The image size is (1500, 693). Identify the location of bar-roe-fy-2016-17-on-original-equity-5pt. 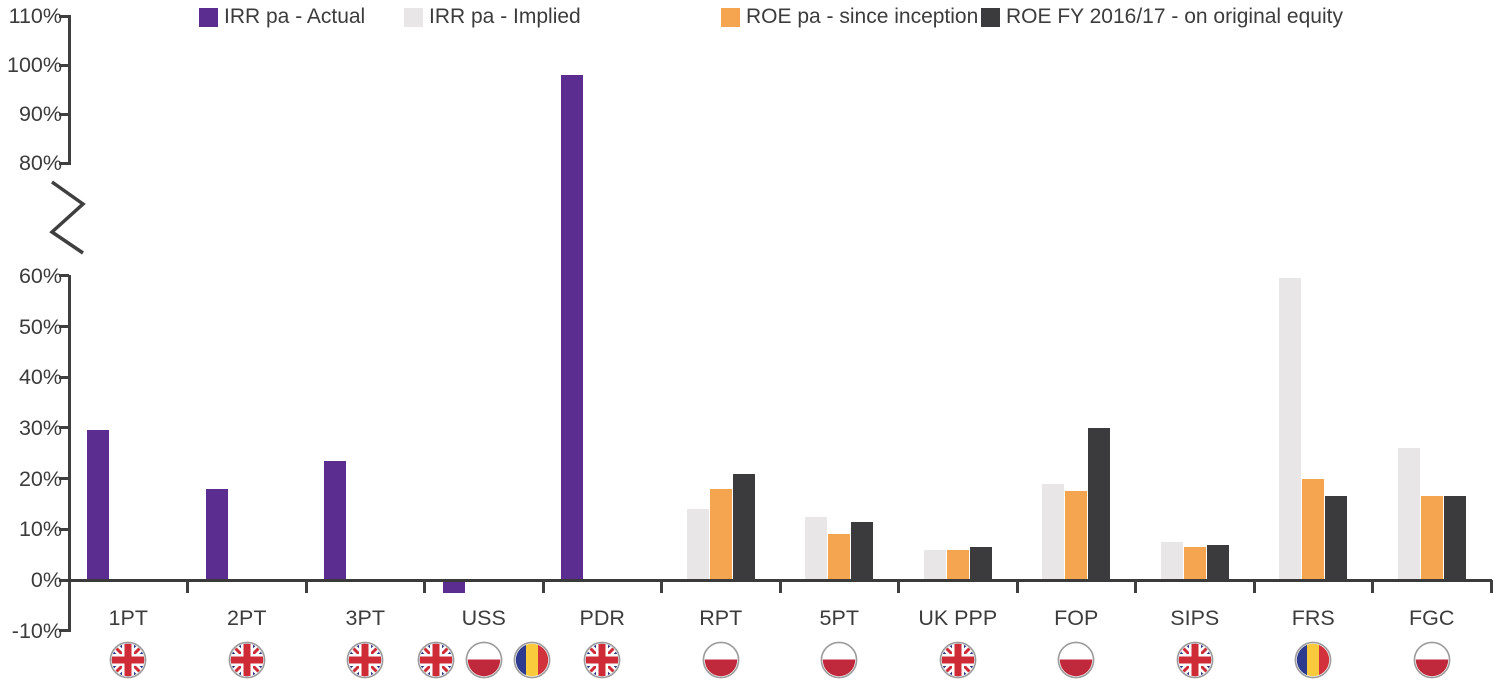
(862, 550).